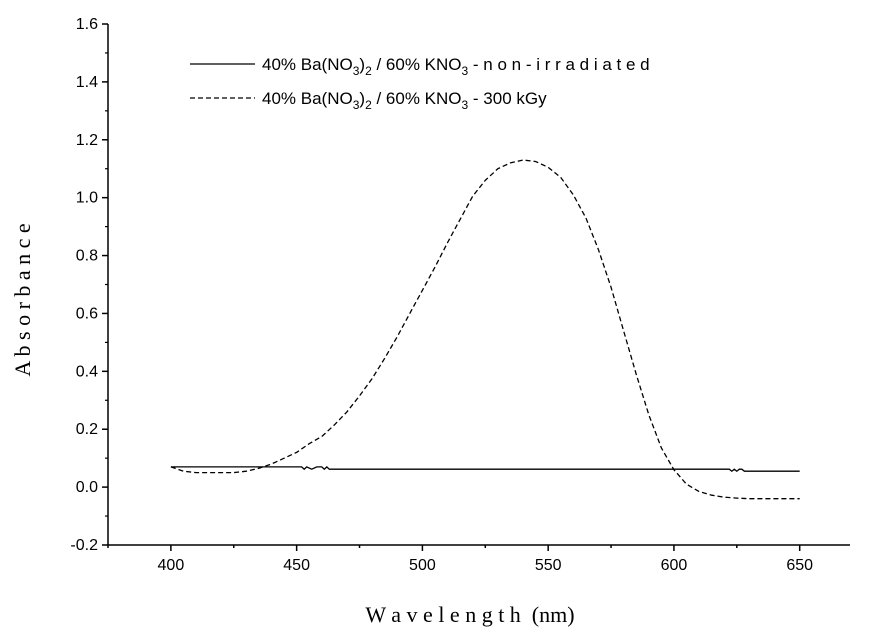  Describe the element at coordinates (171, 565) in the screenshot. I see `x-tick-label: 400` at that location.